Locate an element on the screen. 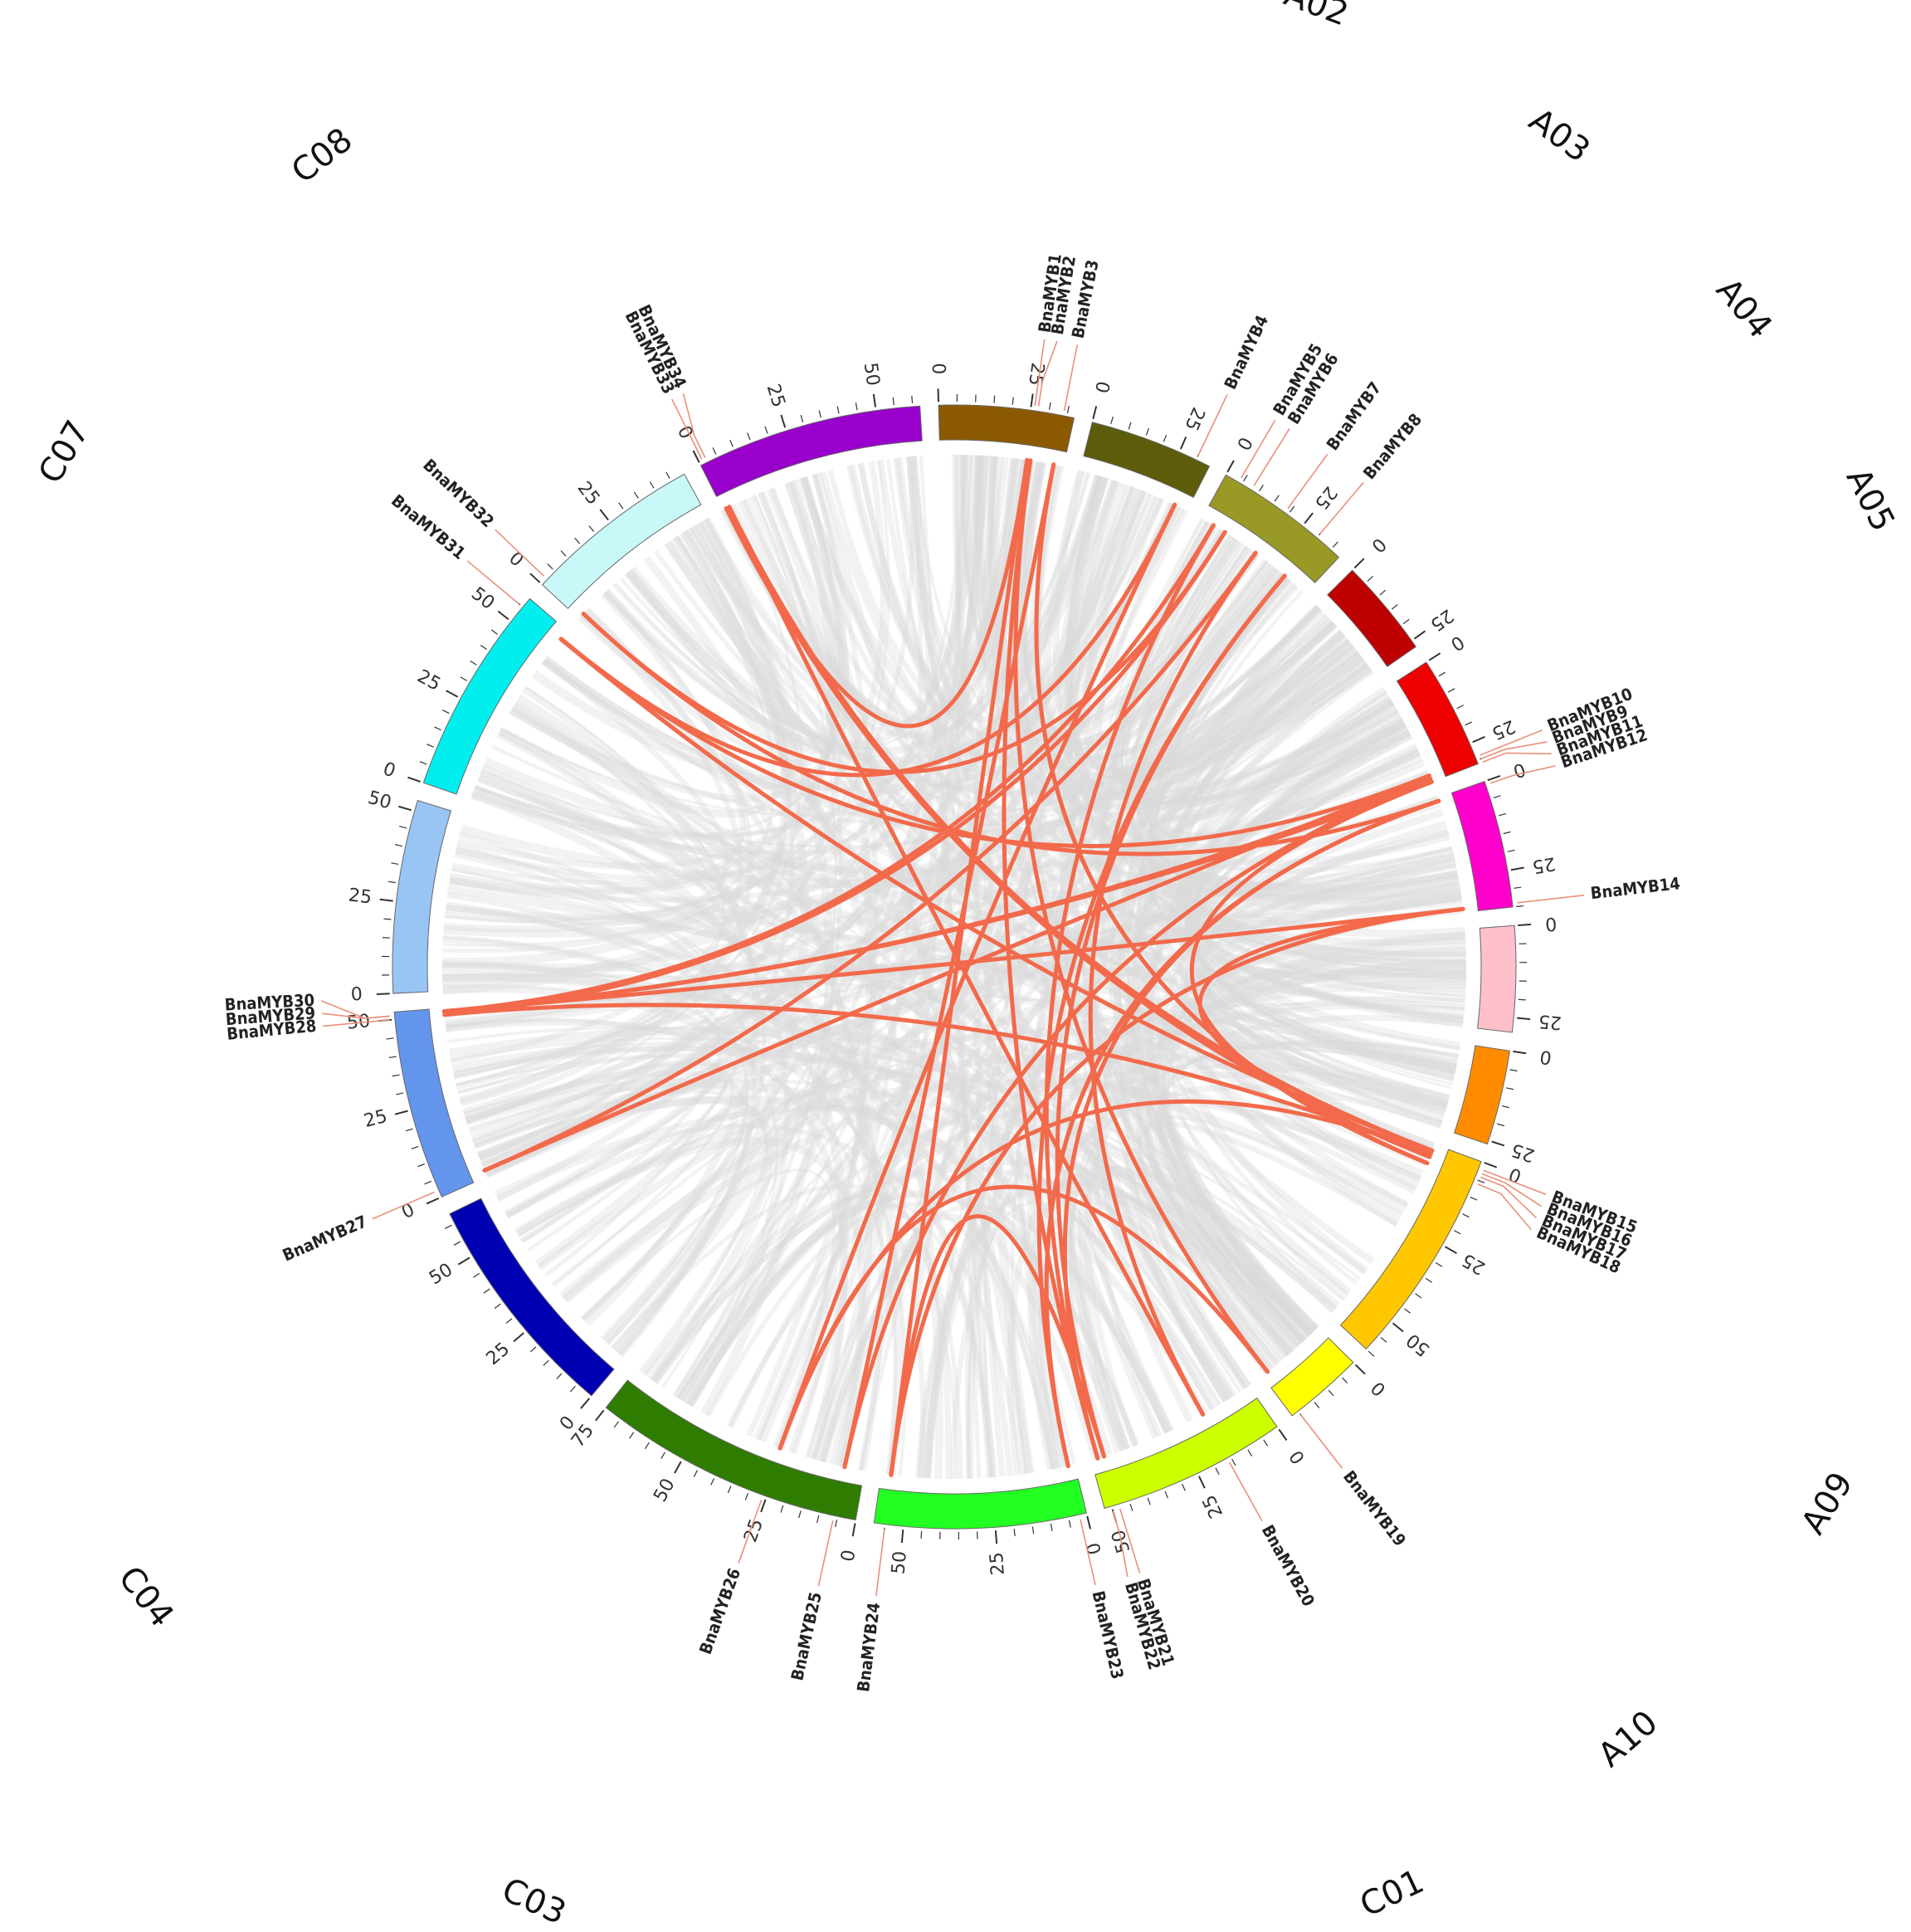 The width and height of the screenshot is (1911, 1932). chromosome-A10 is located at coordinates (1312, 1377).